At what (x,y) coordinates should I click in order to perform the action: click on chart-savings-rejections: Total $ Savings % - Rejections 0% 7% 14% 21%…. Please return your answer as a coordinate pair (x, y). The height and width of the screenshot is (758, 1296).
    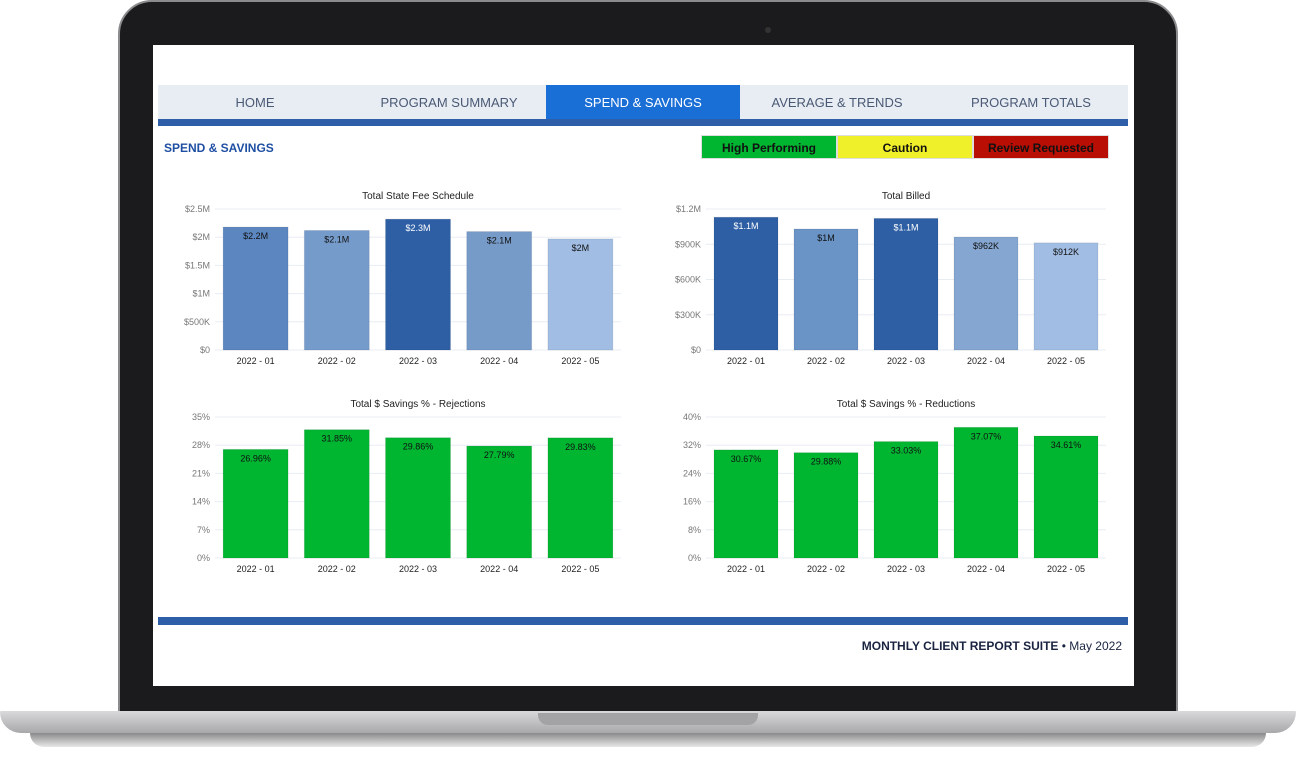
    Looking at the image, I should click on (406, 486).